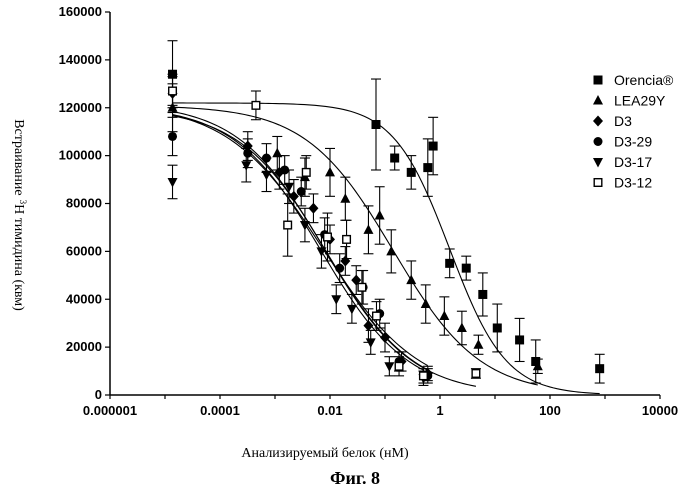  Describe the element at coordinates (633, 162) in the screenshot. I see `legend-label: D3-17` at that location.